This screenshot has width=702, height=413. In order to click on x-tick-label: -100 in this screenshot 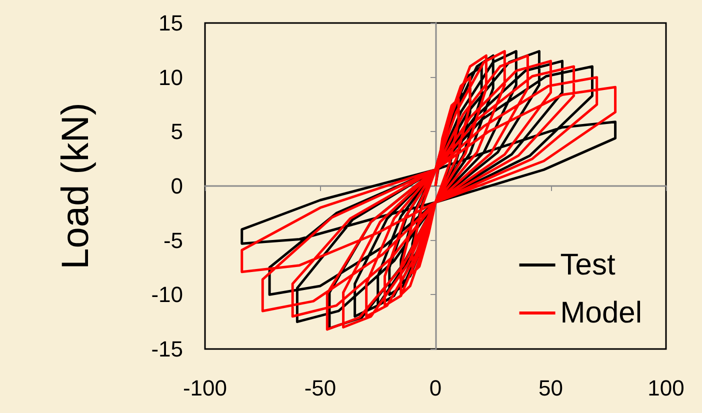, I will do `click(205, 388)`.